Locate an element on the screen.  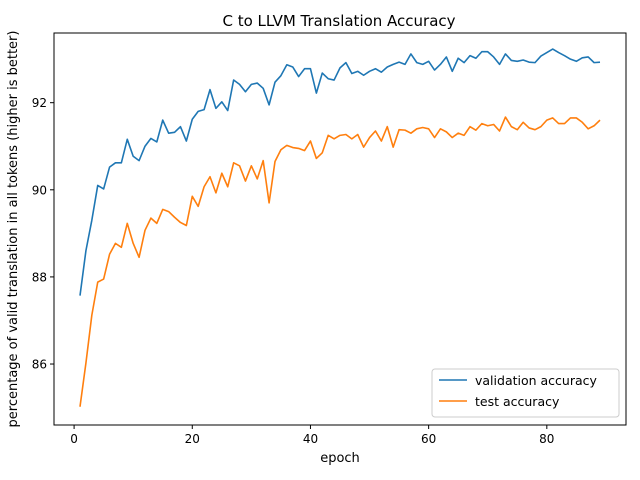
x-tick-label: 40 is located at coordinates (310, 439).